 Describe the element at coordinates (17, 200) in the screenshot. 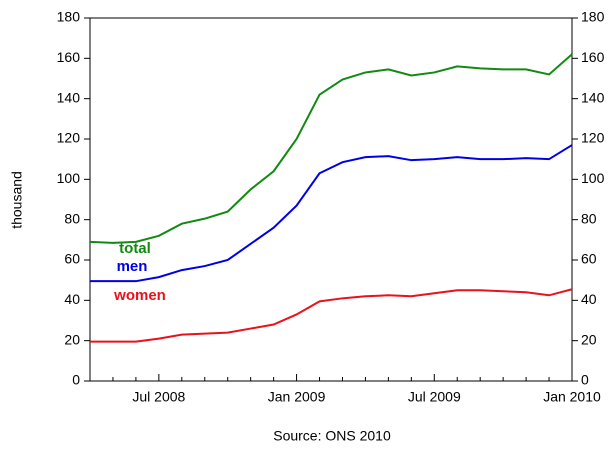

I see `y-axis-label: thousand` at that location.